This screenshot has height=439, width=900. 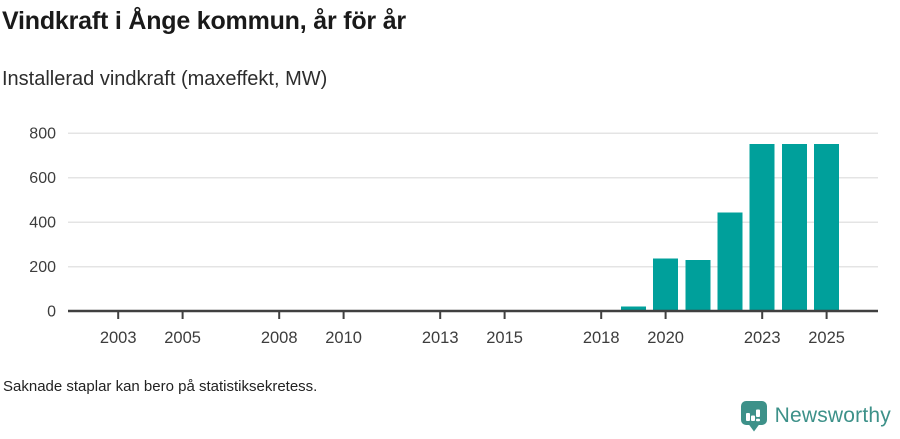 What do you see at coordinates (440, 338) in the screenshot?
I see `x-tick-label-2013: 2013` at bounding box center [440, 338].